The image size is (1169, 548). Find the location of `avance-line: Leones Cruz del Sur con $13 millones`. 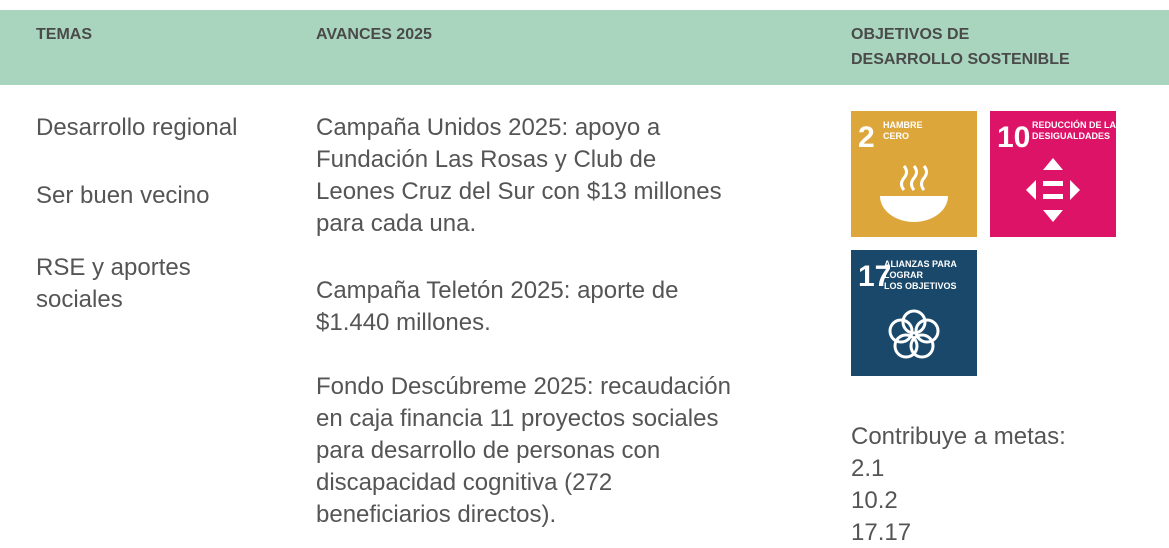

avance-line: Leones Cruz del Sur con $13 millones is located at coordinates (519, 191).